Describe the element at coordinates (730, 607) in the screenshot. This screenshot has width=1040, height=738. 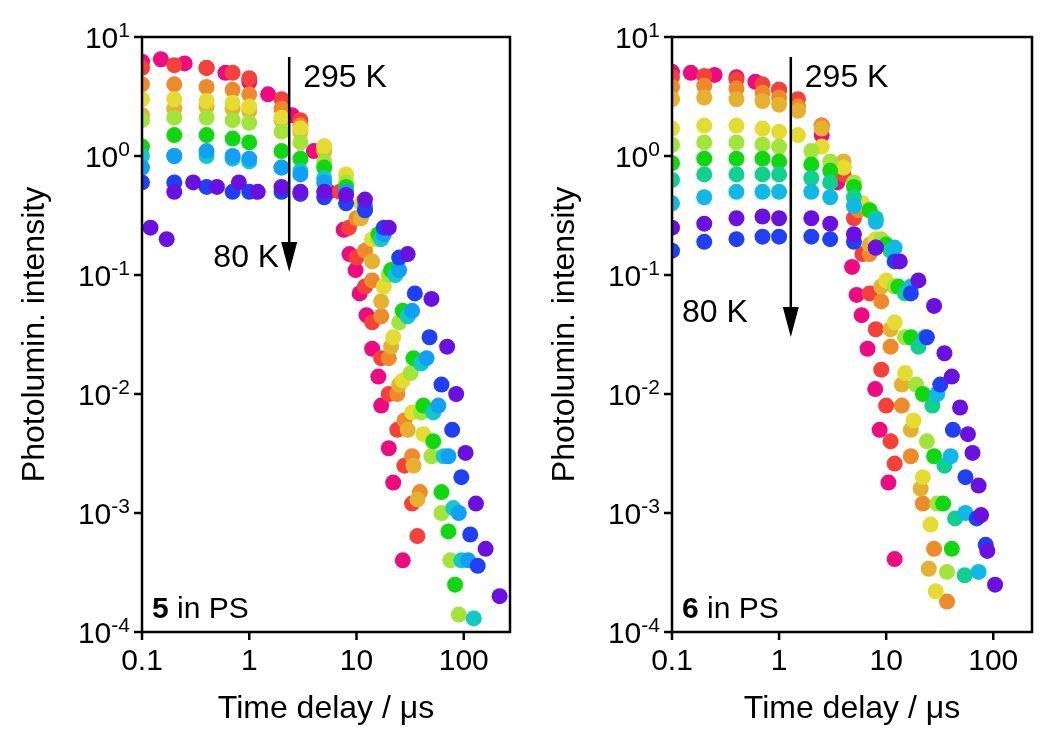
I see `annotation: 6 in PS` at that location.